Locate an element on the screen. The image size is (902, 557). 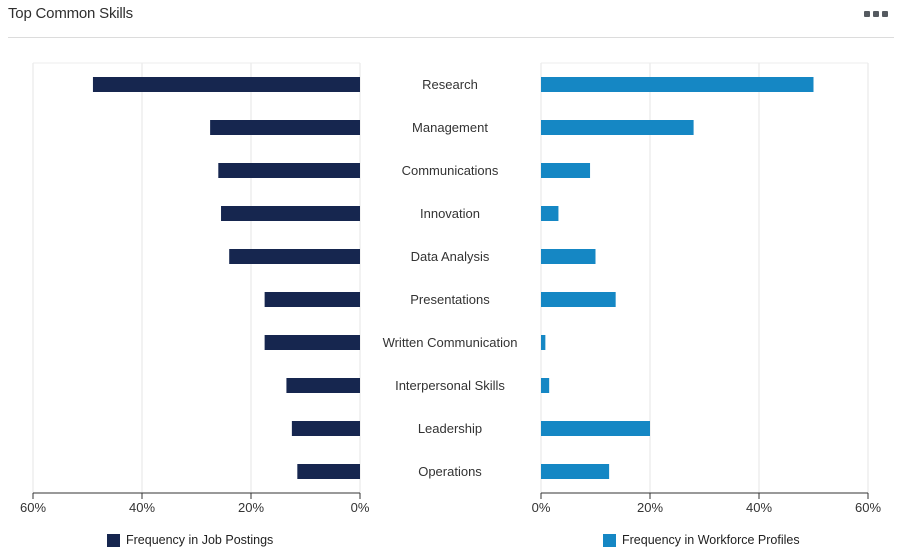
legend-swatch-job-postings is located at coordinates (113, 540).